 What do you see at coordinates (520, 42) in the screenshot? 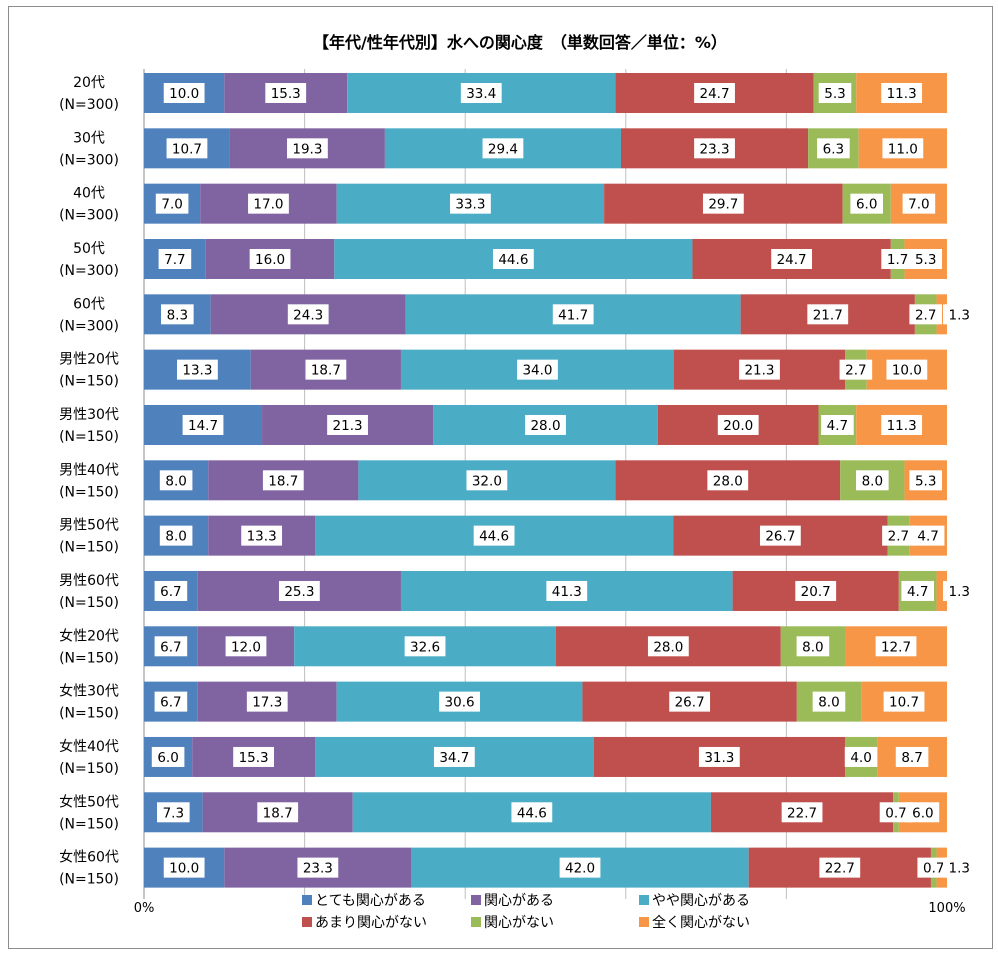
I see `chart-title: 【年代/性年代別】水への関心度 （単数回答／単位：%）` at bounding box center [520, 42].